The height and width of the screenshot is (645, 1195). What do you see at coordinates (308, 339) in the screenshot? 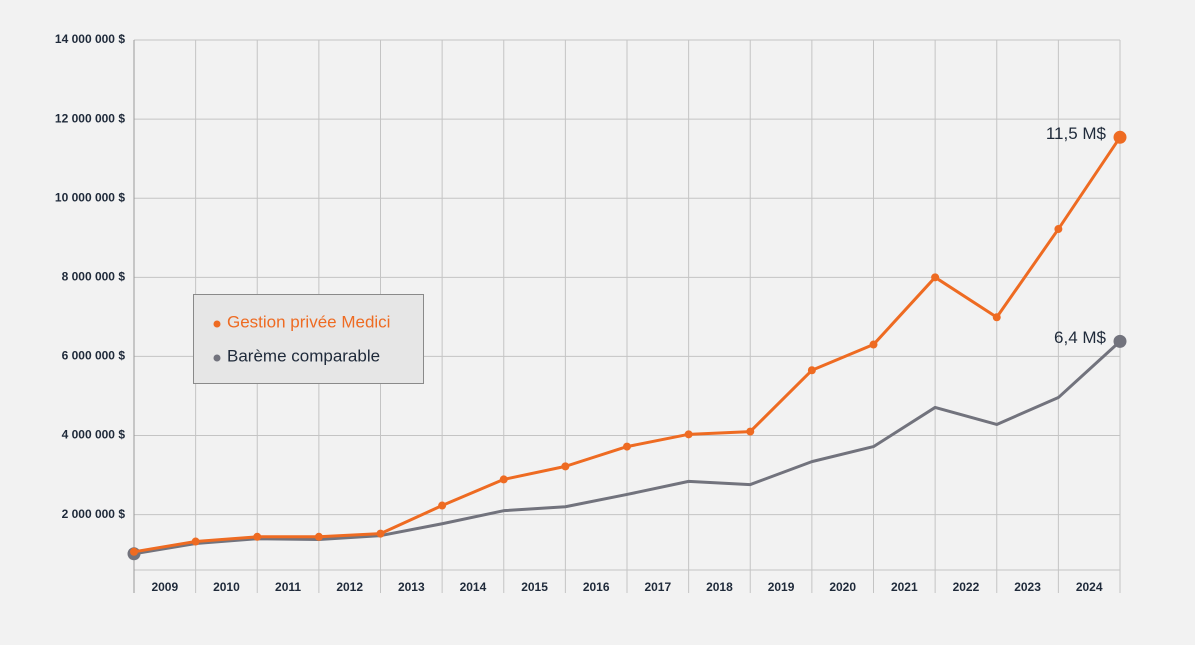
I see `legend-box` at bounding box center [308, 339].